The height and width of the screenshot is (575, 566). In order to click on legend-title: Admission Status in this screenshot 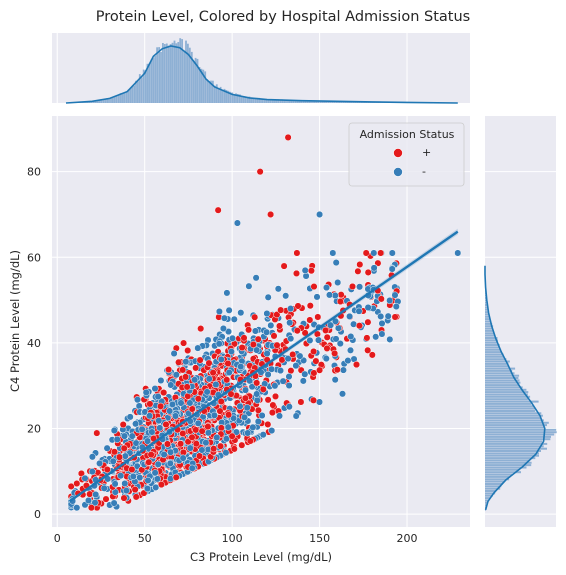, I will do `click(407, 134)`.